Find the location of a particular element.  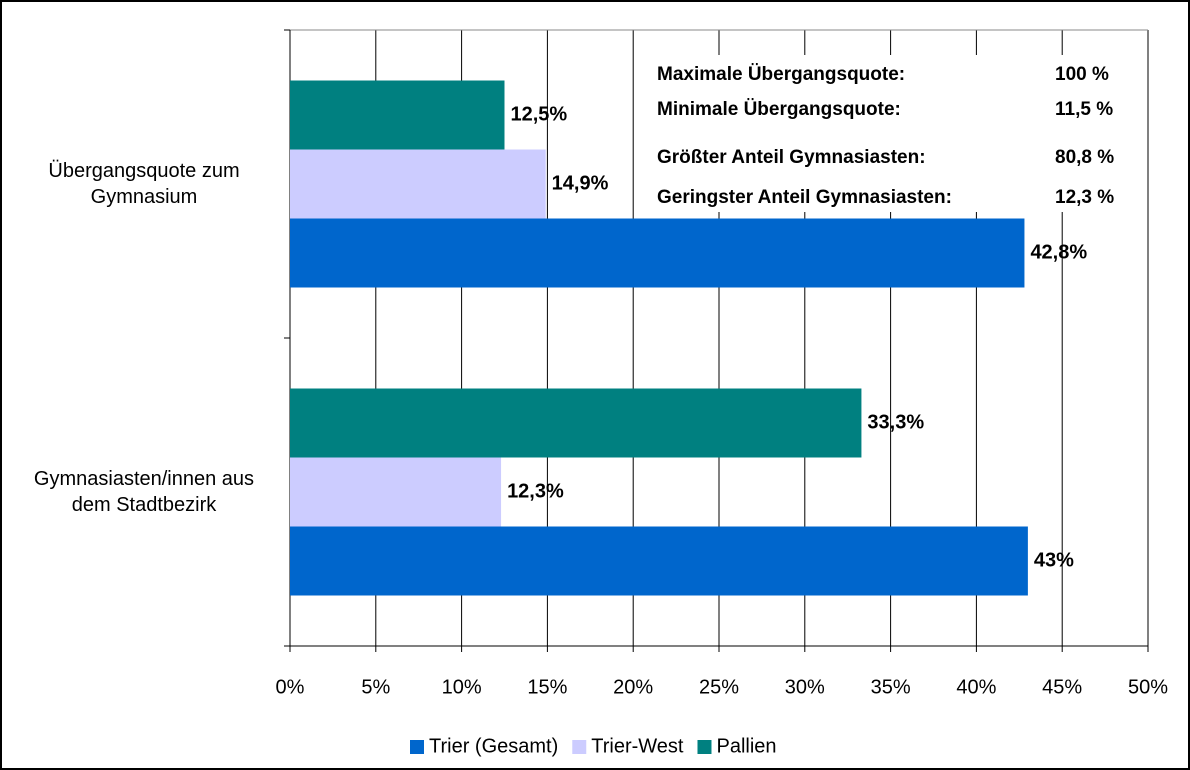

x-tick-label: 20% is located at coordinates (633, 687).